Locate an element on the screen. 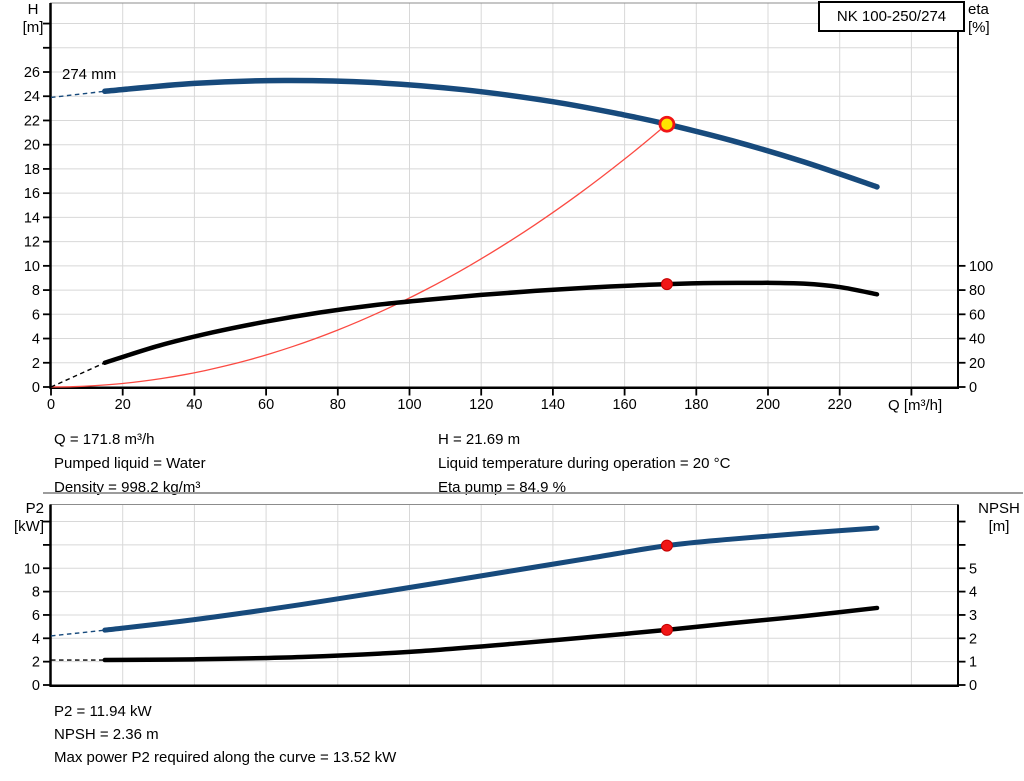 The width and height of the screenshot is (1024, 781). y-right-tick-label: 100 is located at coordinates (981, 267).